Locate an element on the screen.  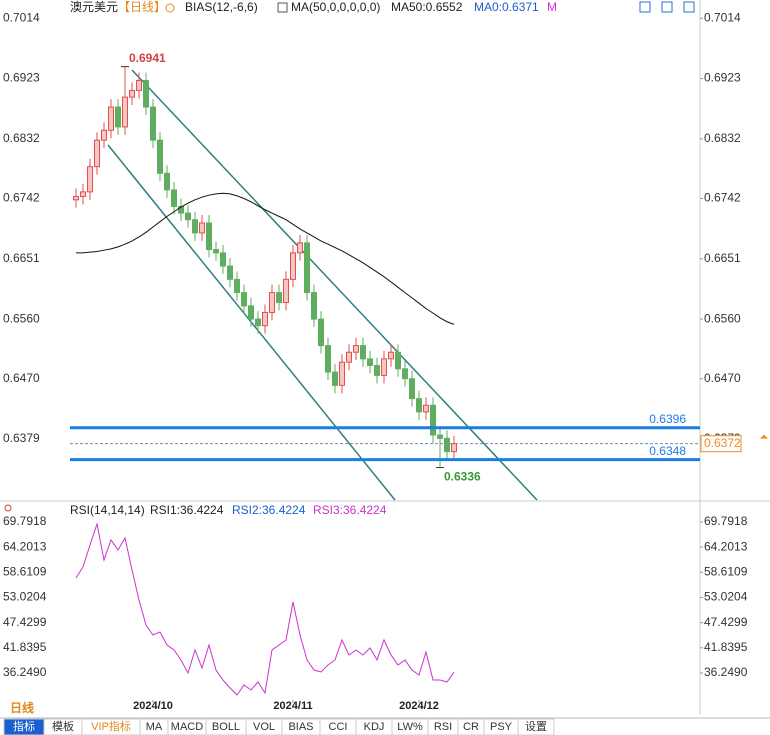
y-tick-label: 0.6742 is located at coordinates (722, 198).